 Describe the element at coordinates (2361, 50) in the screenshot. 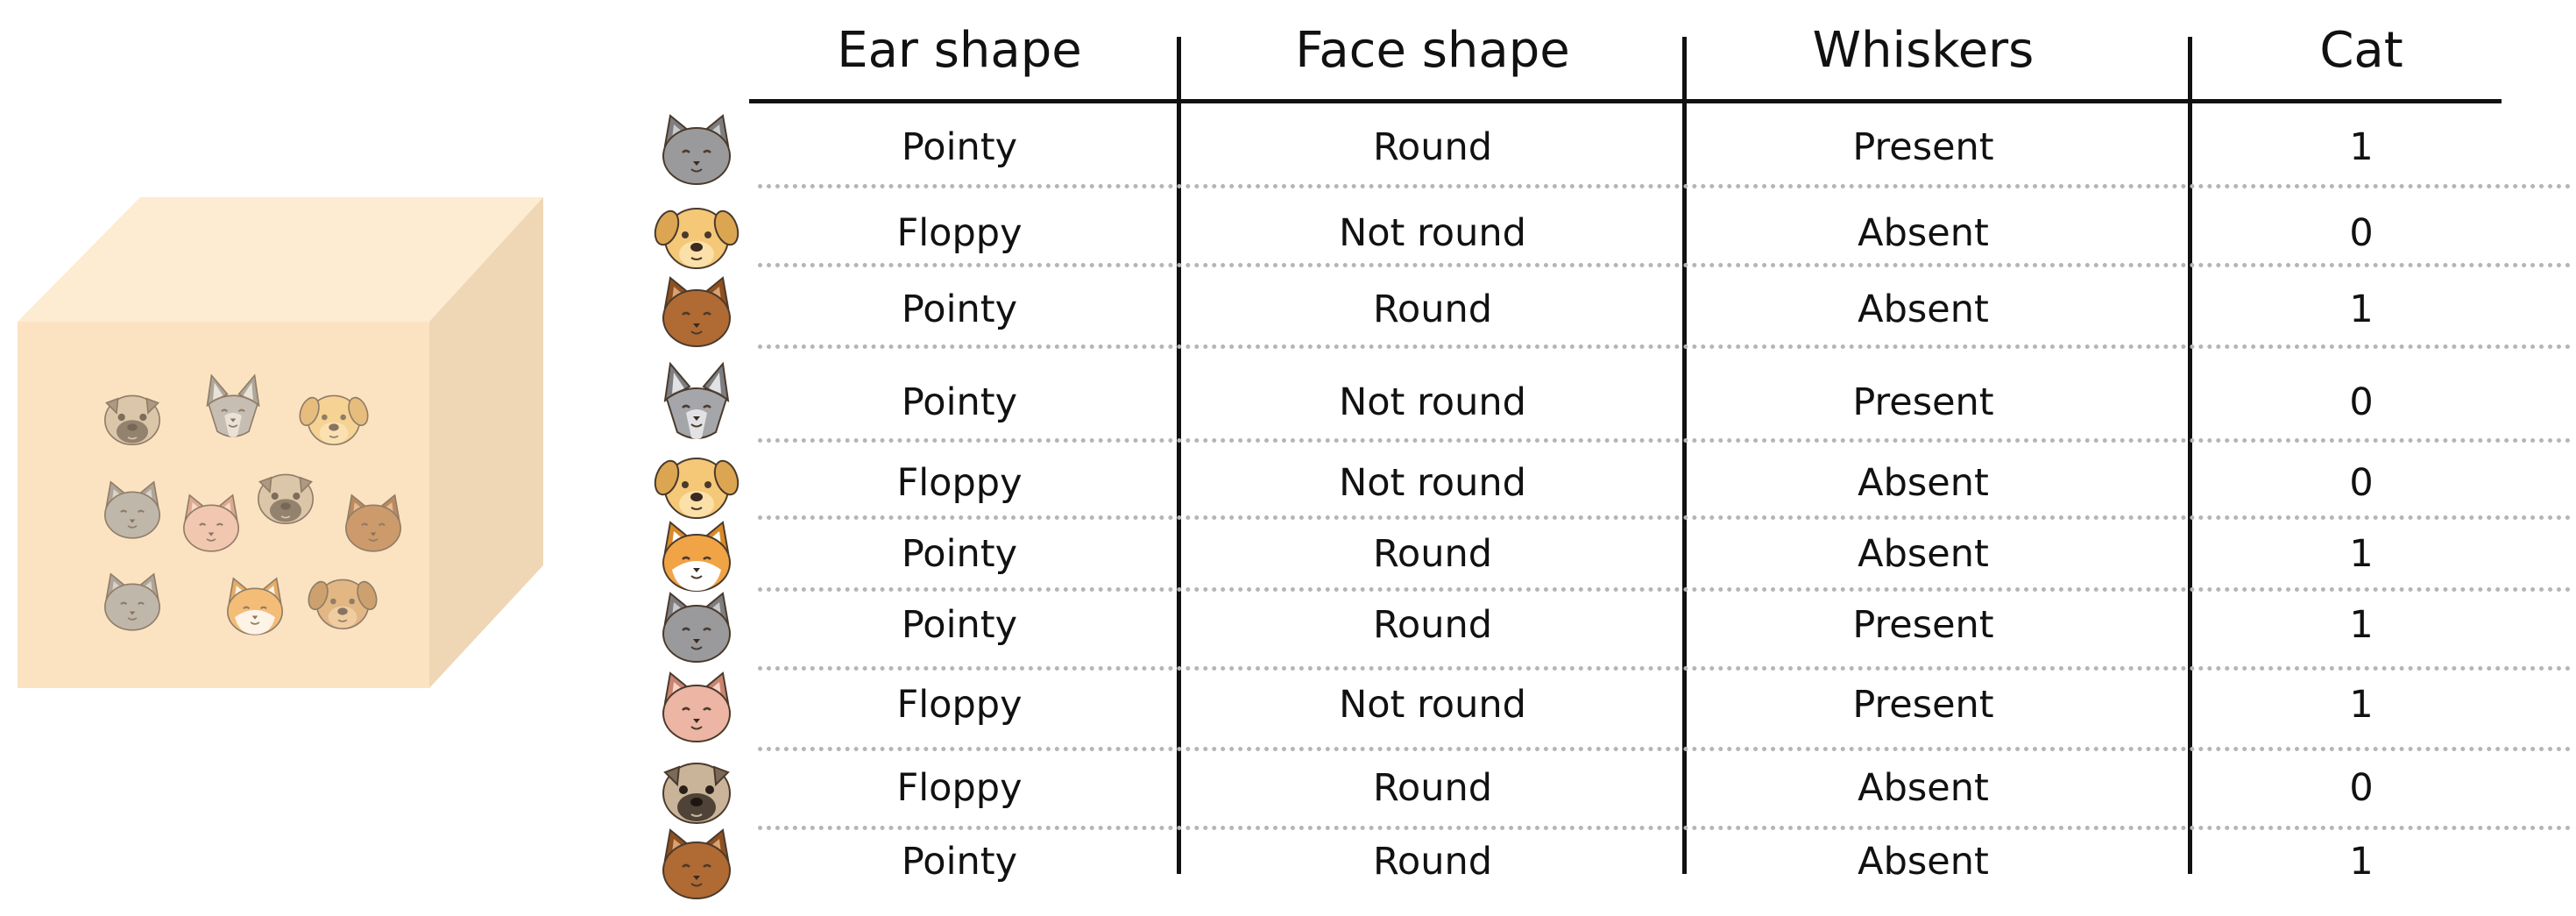

I see `header-cat: Cat` at that location.